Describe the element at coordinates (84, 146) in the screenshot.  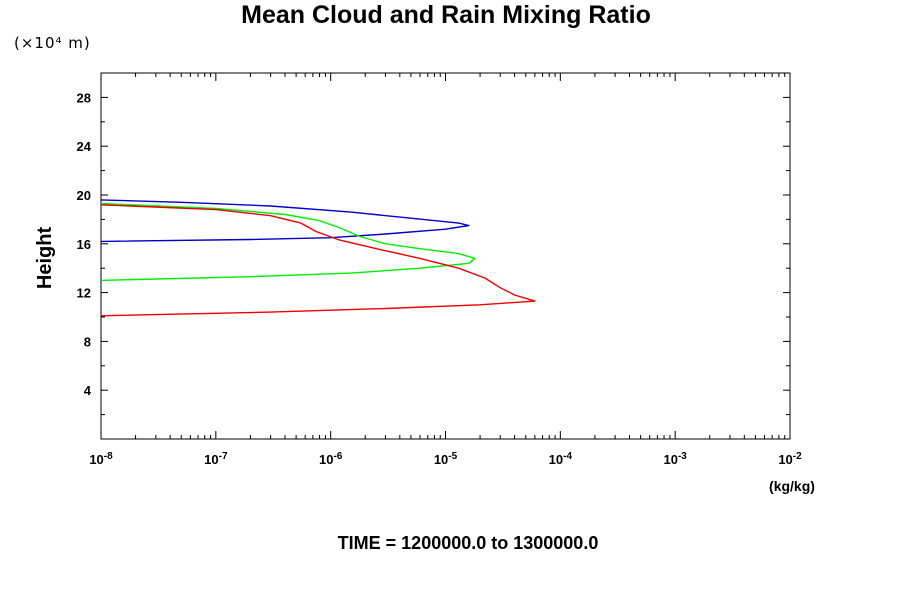
I see `y-tick-label: 24` at that location.